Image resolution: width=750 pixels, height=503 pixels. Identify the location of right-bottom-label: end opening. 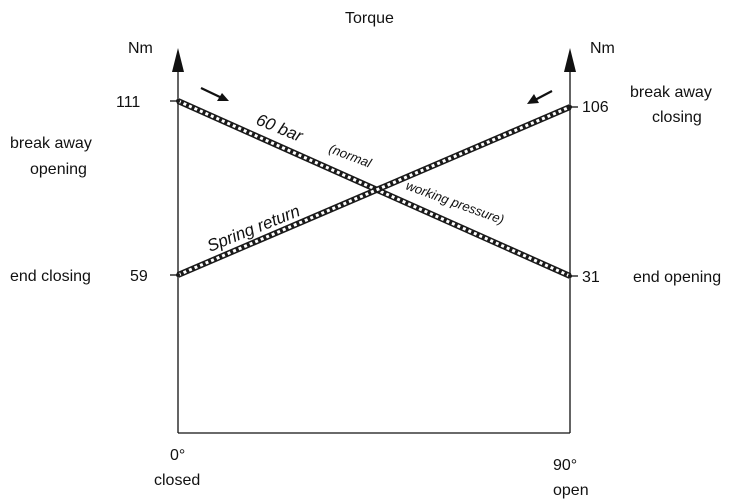
(677, 277).